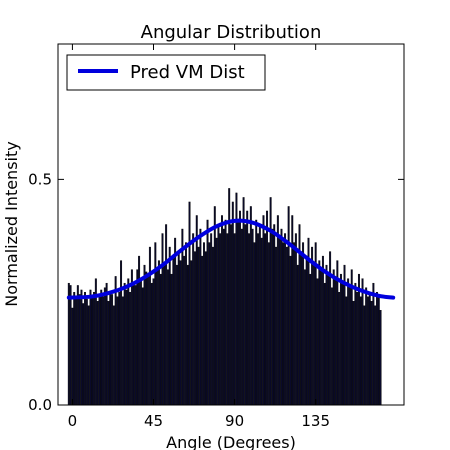  Describe the element at coordinates (187, 72) in the screenshot. I see `legend-entry-label: Pred VM Dist` at that location.